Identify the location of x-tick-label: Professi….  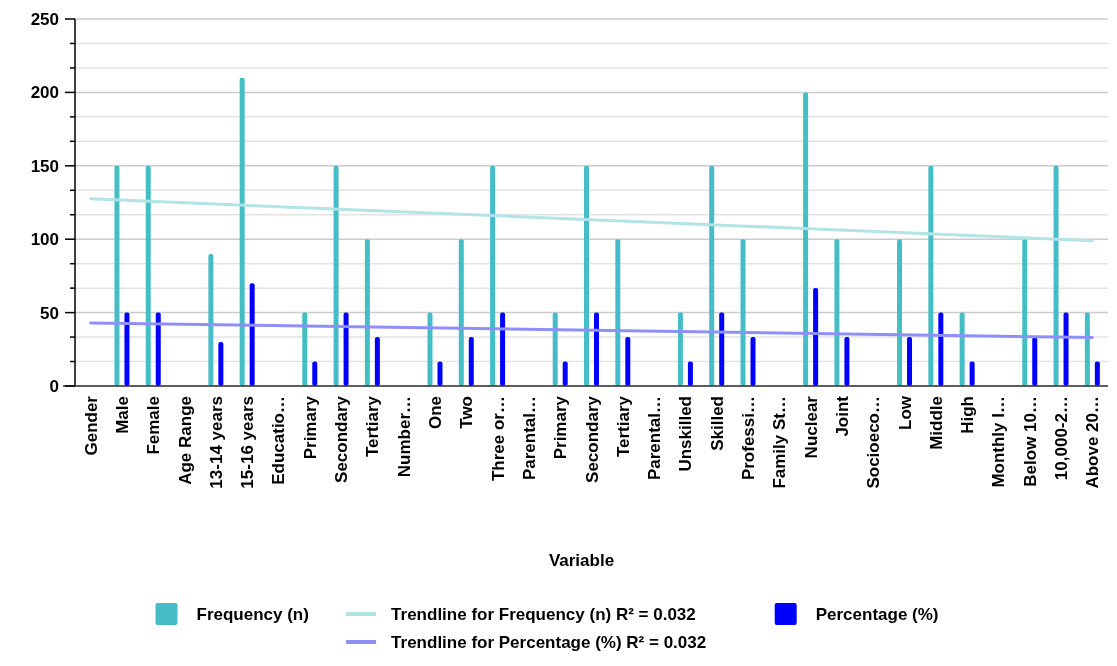
(749, 438).